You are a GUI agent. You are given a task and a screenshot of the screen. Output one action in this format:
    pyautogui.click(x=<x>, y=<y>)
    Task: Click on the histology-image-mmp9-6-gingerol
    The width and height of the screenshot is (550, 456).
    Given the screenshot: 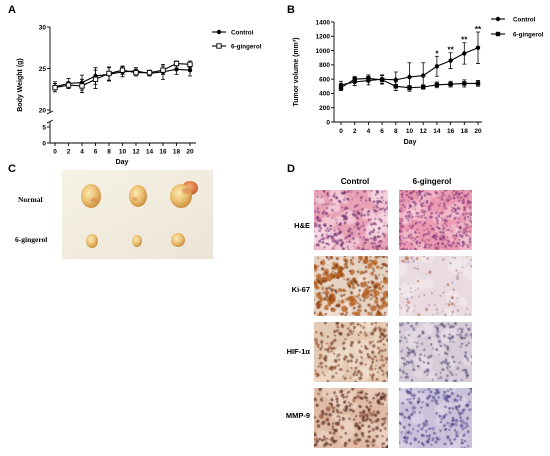 What is the action you would take?
    pyautogui.click(x=435, y=418)
    